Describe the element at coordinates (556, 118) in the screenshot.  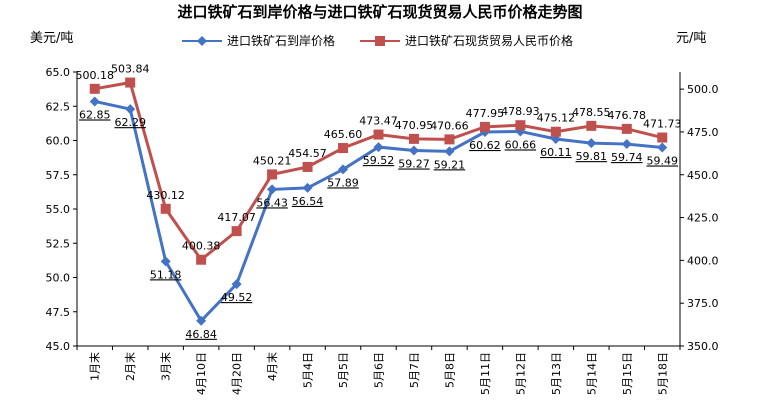
I see `data-label-rmb: 475.12` at that location.